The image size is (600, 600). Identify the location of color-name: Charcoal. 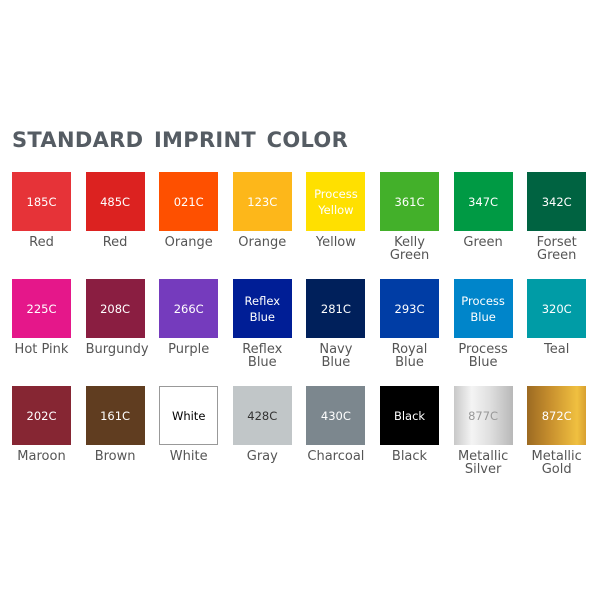
(336, 456).